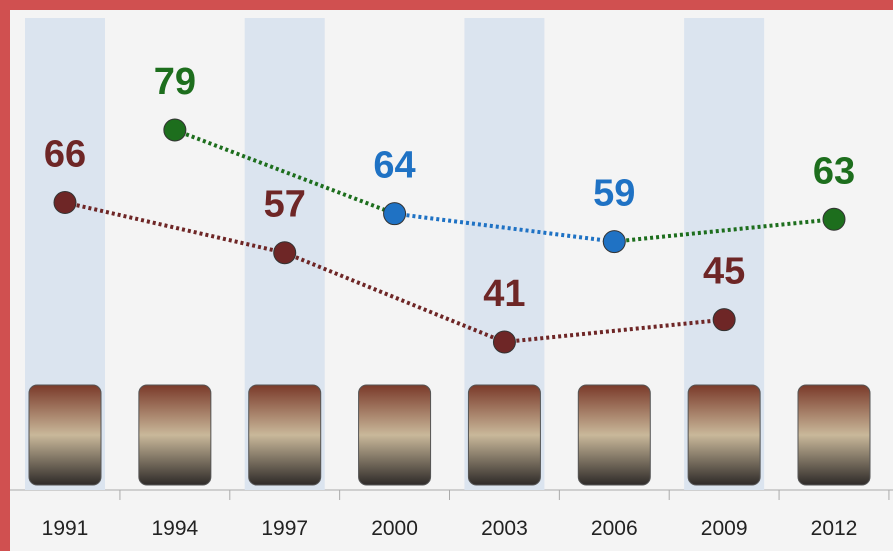 The width and height of the screenshot is (893, 551). Describe the element at coordinates (284, 528) in the screenshot. I see `x-tick-label: 1997` at that location.